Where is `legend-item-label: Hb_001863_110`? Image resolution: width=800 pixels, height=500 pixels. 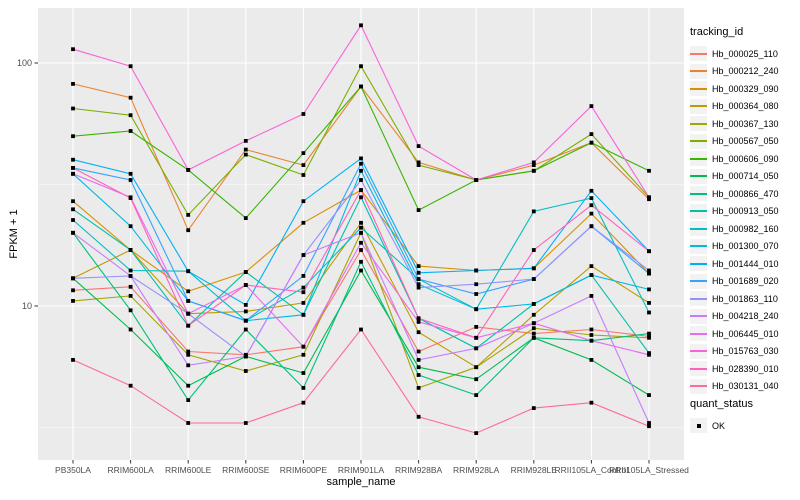 legend-item-label: Hb_001863_110 is located at coordinates (745, 298).